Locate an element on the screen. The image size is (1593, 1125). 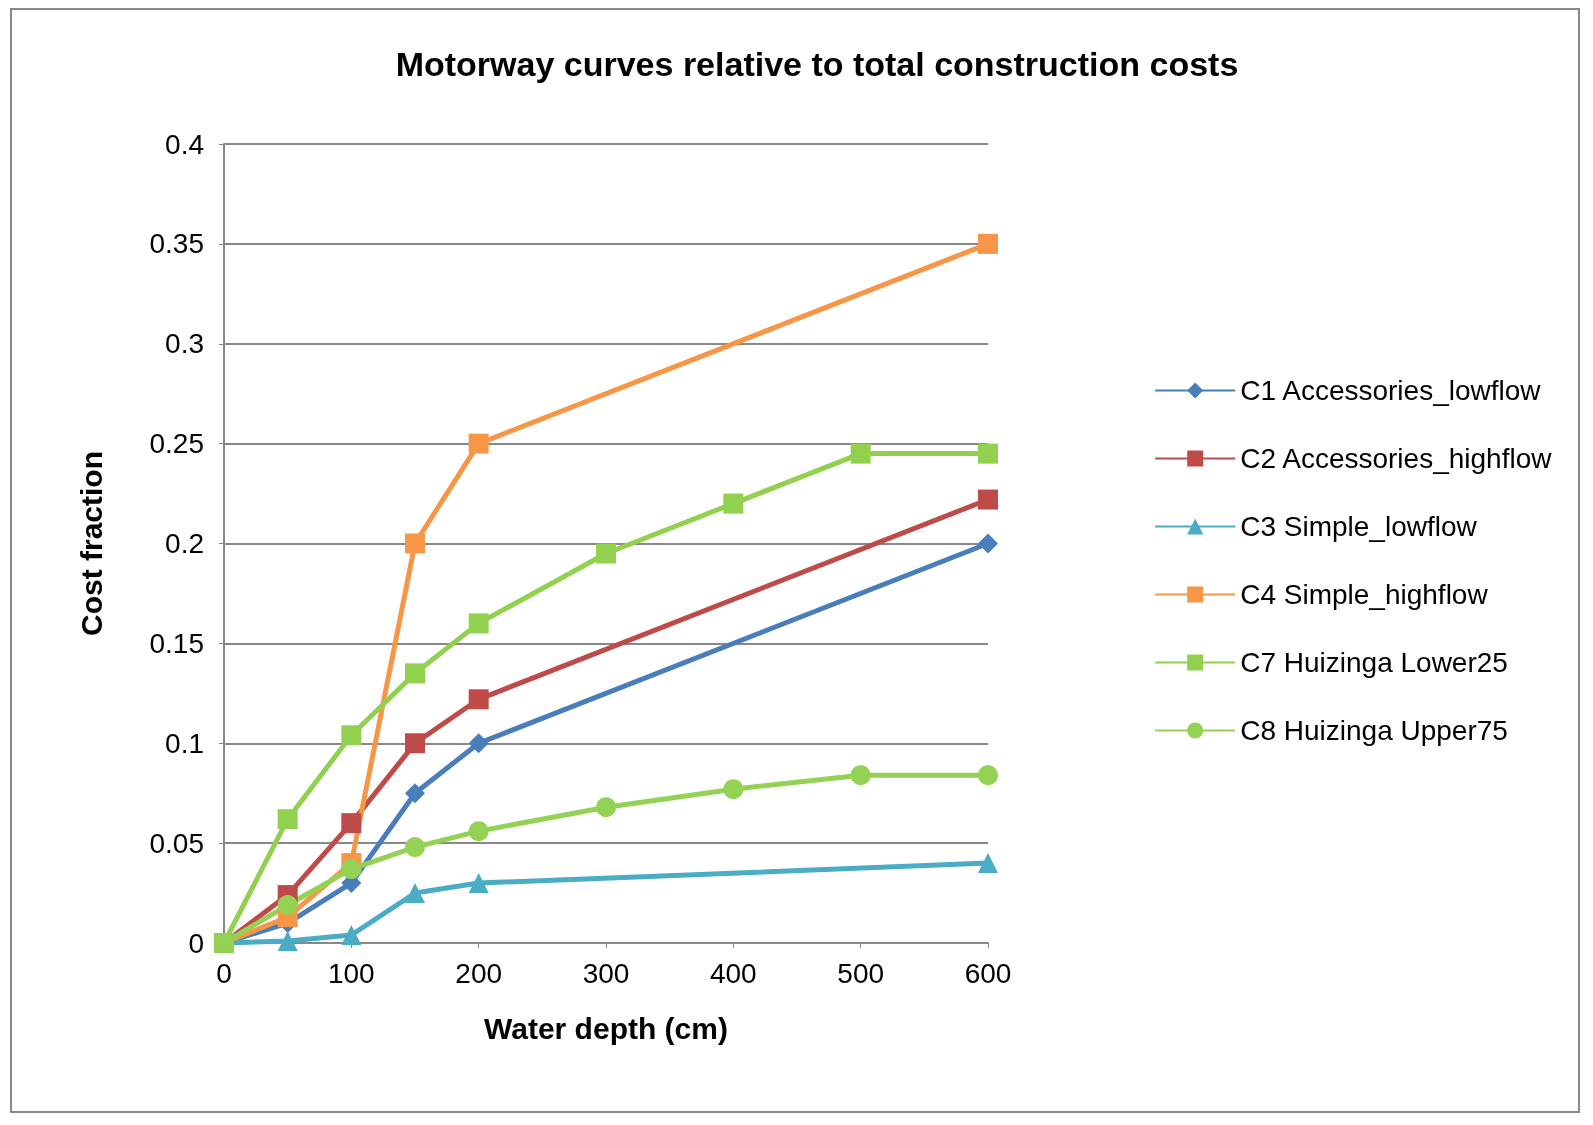
y-tick-label: 0.35 is located at coordinates (176, 244).